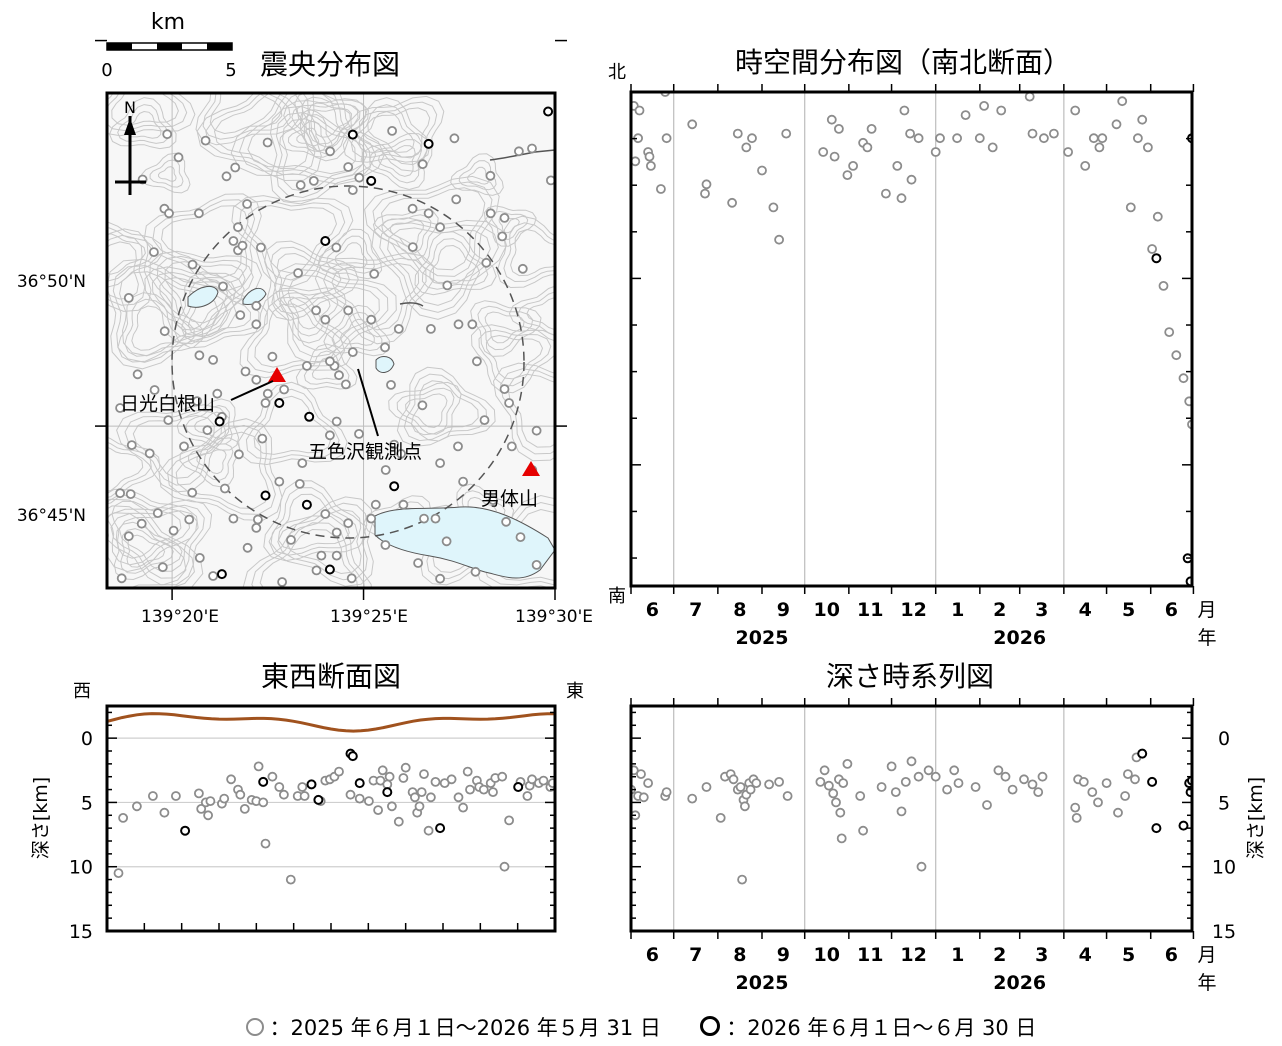  Describe the element at coordinates (617, 596) in the screenshot. I see `st-south-label: 南` at that location.